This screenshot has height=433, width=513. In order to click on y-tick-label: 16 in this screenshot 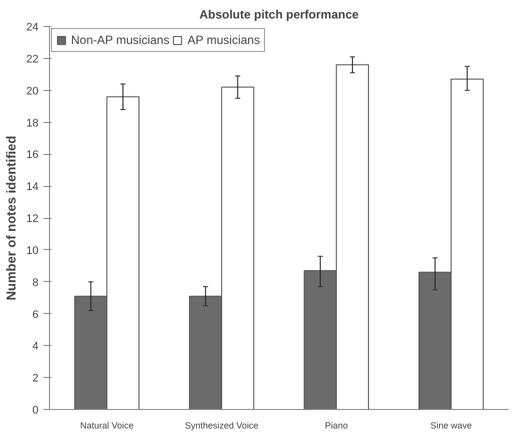, I will do `click(32, 155)`.